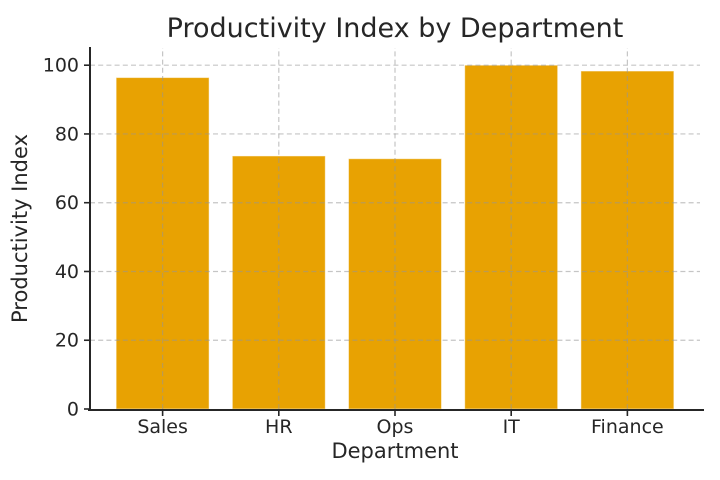  I want to click on y-axis-label: Productivity Index, so click(20, 228).